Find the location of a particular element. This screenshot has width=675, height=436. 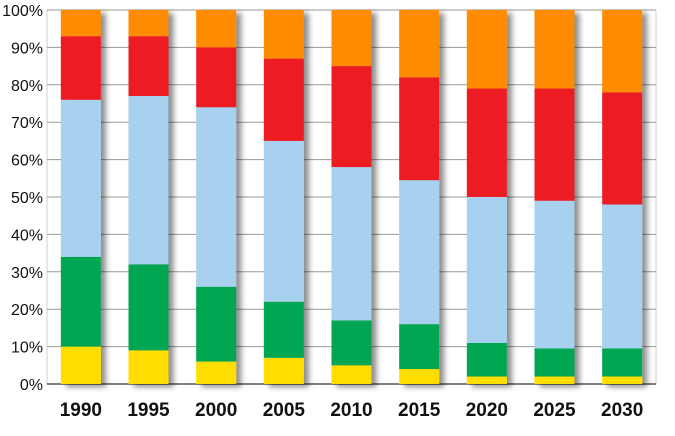

y-tick-label: 10% is located at coordinates (27, 348).